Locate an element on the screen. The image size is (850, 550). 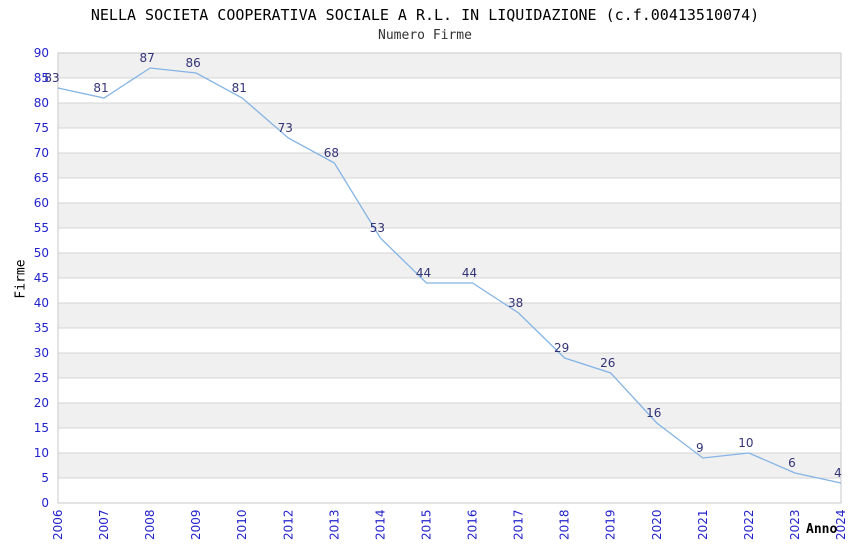
chart-subtitle: Numero Firme is located at coordinates (425, 35).